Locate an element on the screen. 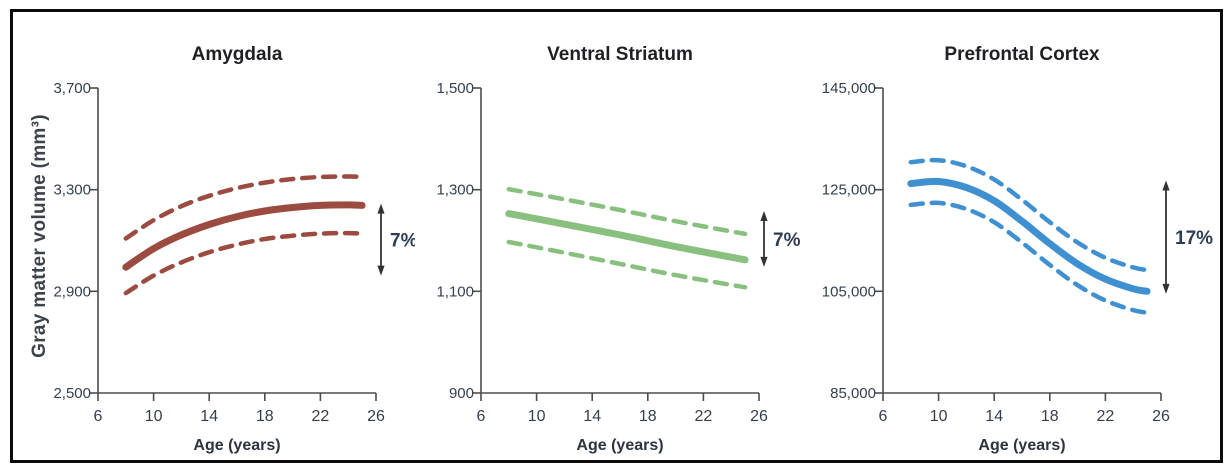 The image size is (1228, 470). y-tick-label: 1,500 is located at coordinates (455, 88).